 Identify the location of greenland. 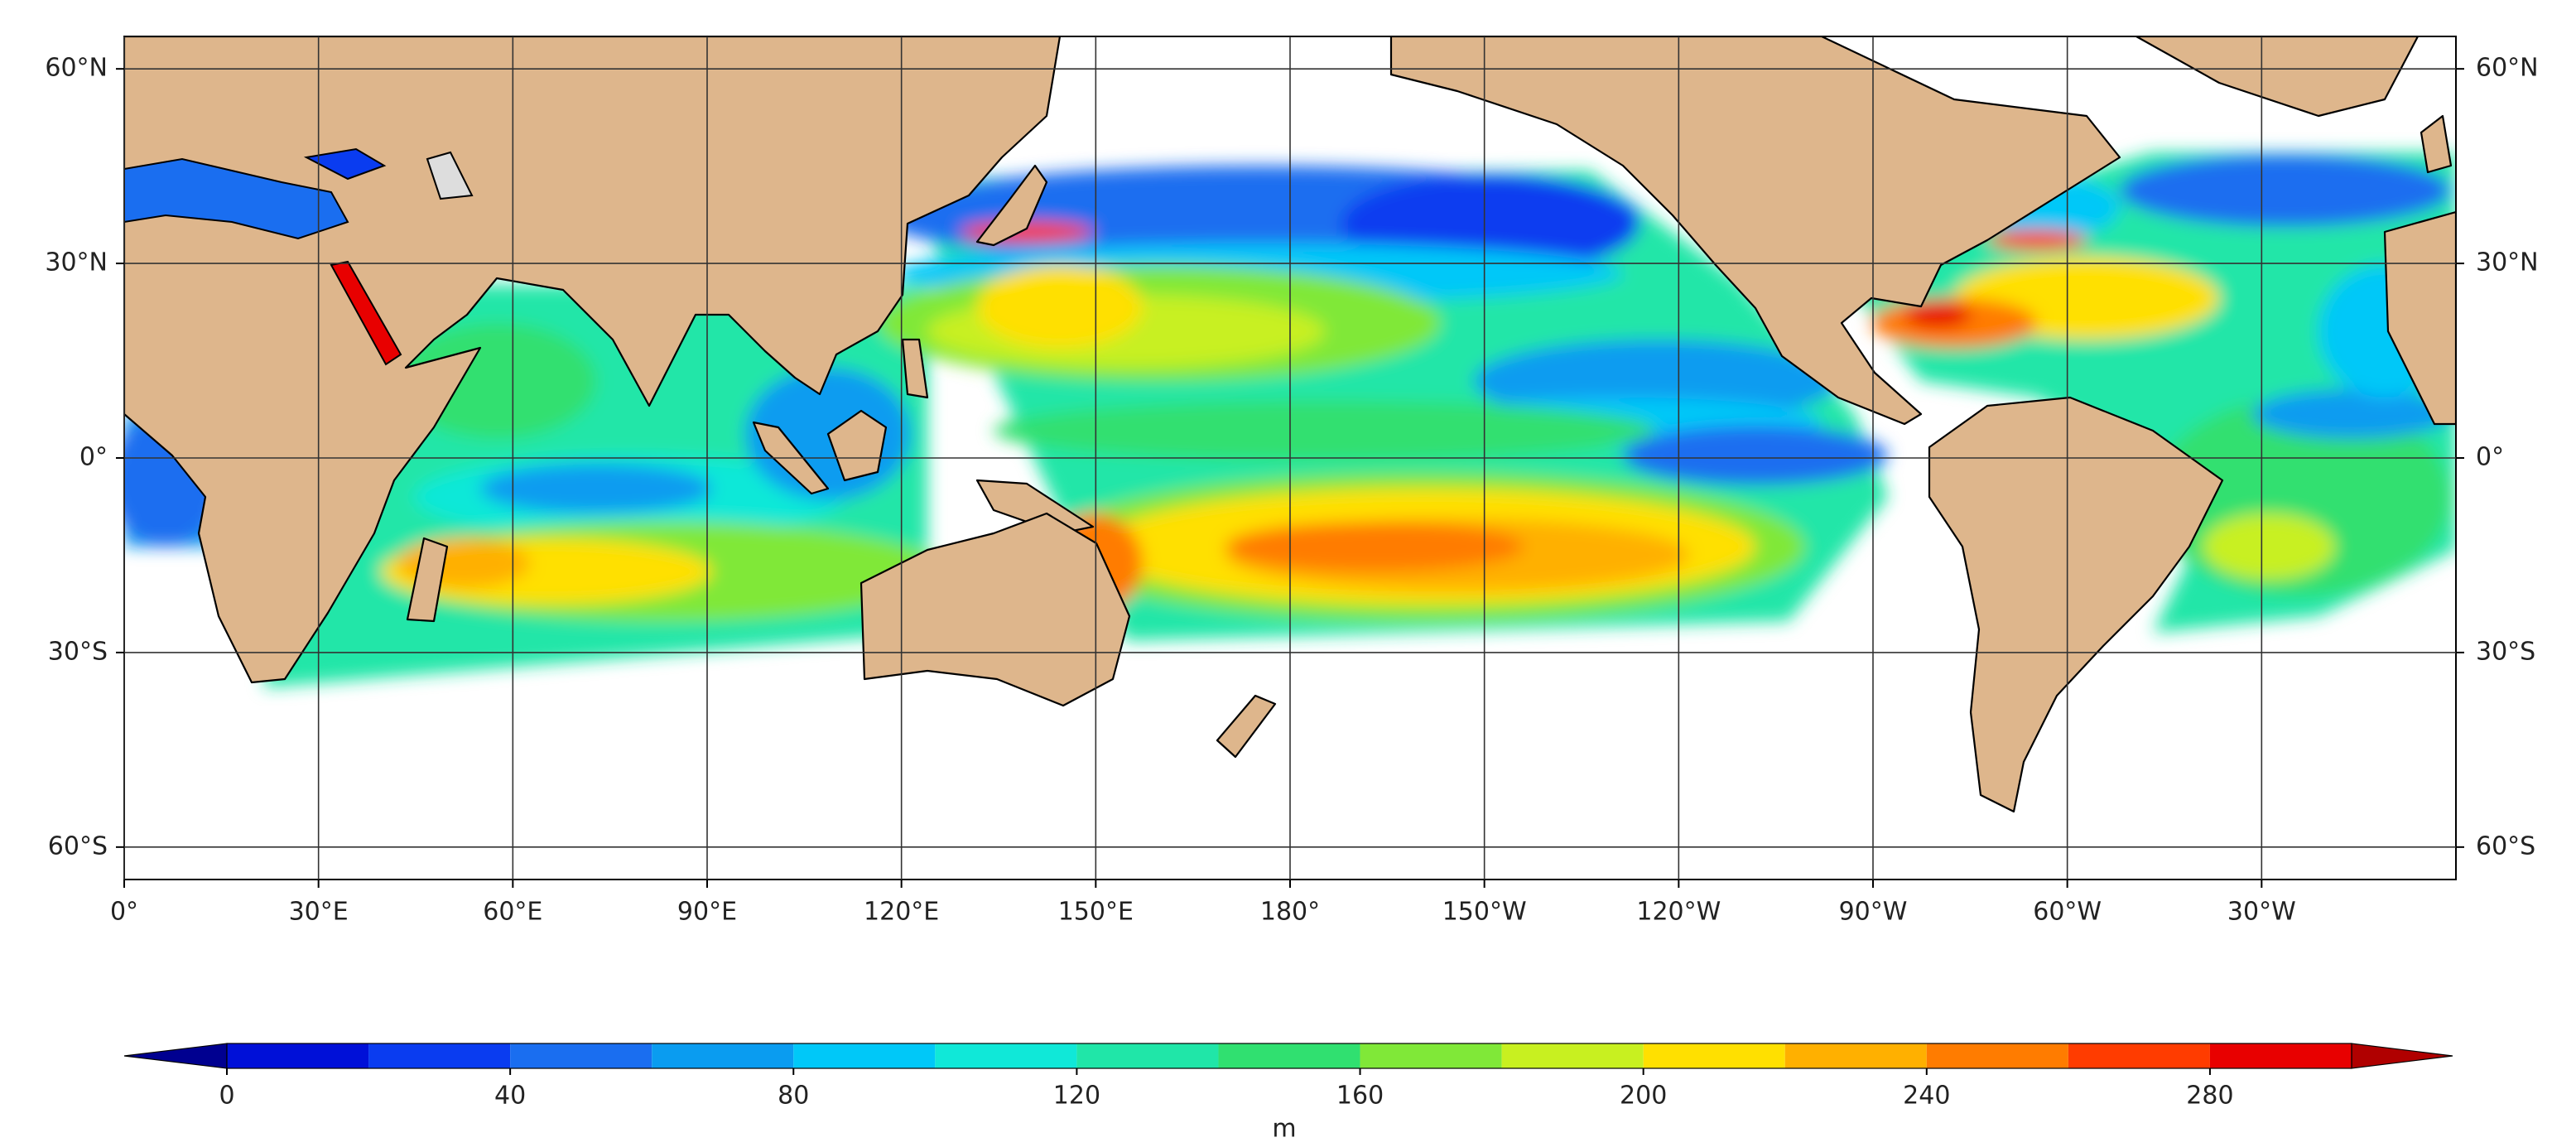
(2277, 77).